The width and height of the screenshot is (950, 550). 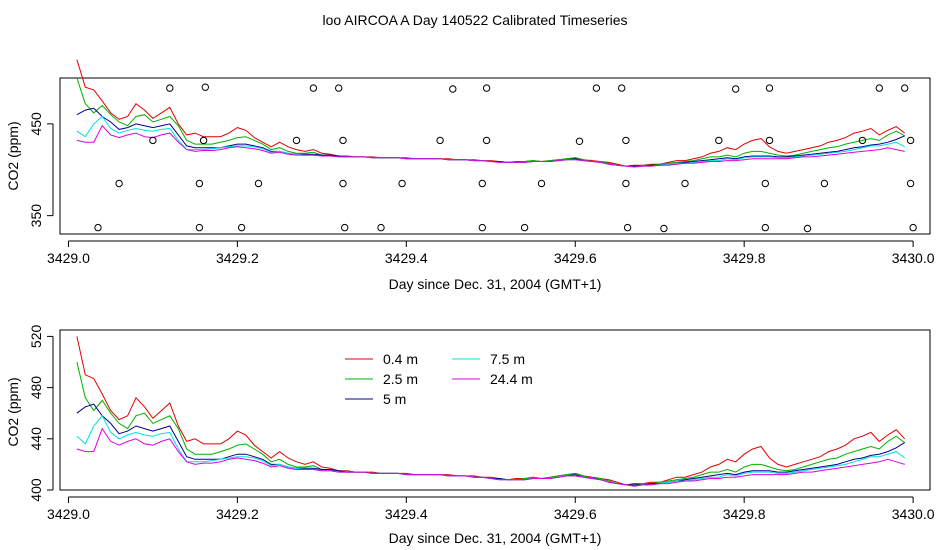 I want to click on y-tick-label: 440, so click(x=36, y=439).